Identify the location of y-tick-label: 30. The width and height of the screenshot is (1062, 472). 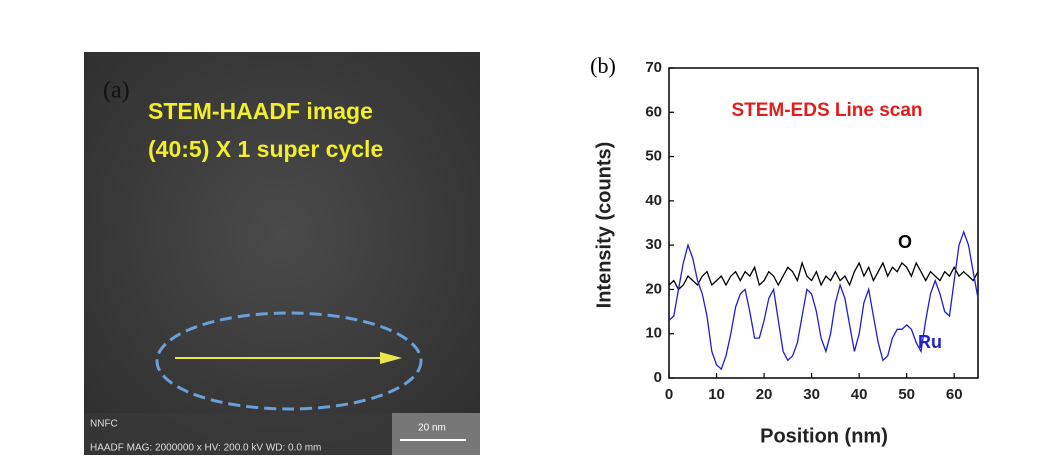
(653, 244).